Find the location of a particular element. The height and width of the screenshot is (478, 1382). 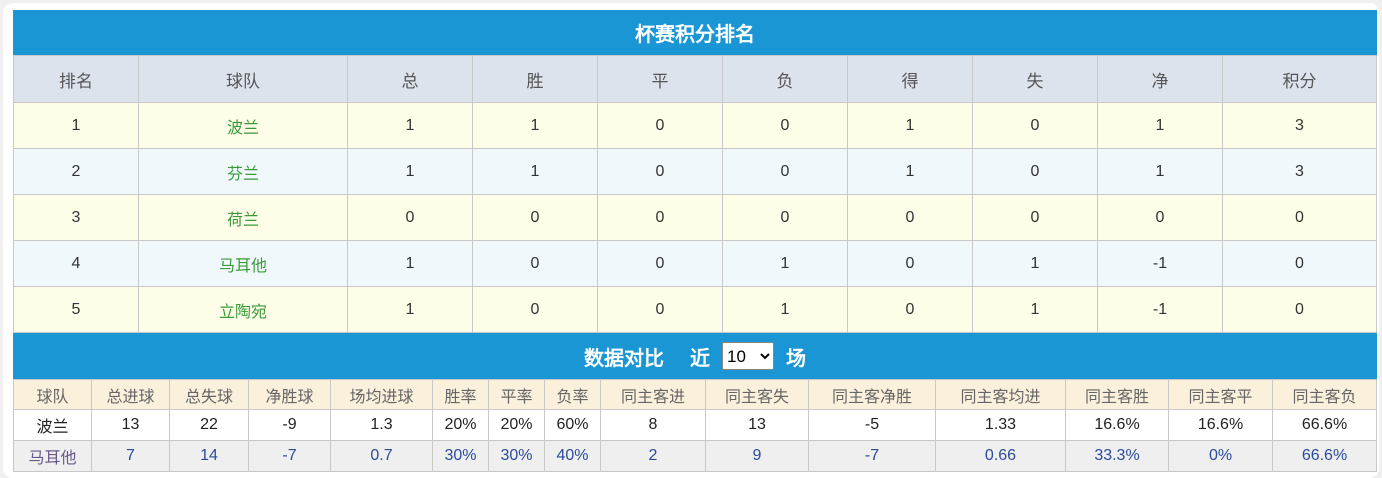

table-row: 3 荷兰 0 0 0 0 0 0 0 0 is located at coordinates (695, 217).